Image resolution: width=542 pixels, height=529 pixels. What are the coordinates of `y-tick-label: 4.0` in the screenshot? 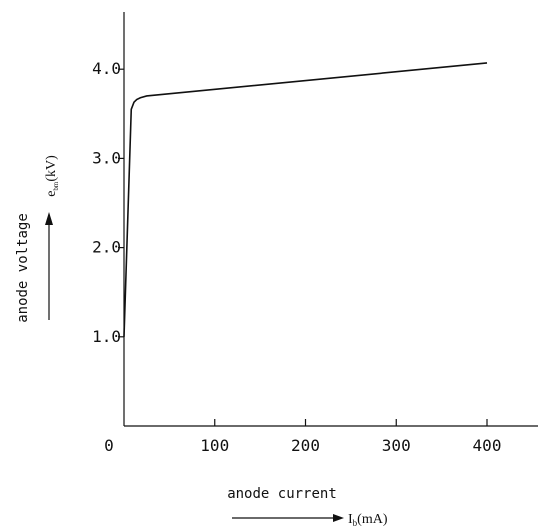 It's located at (106, 68).